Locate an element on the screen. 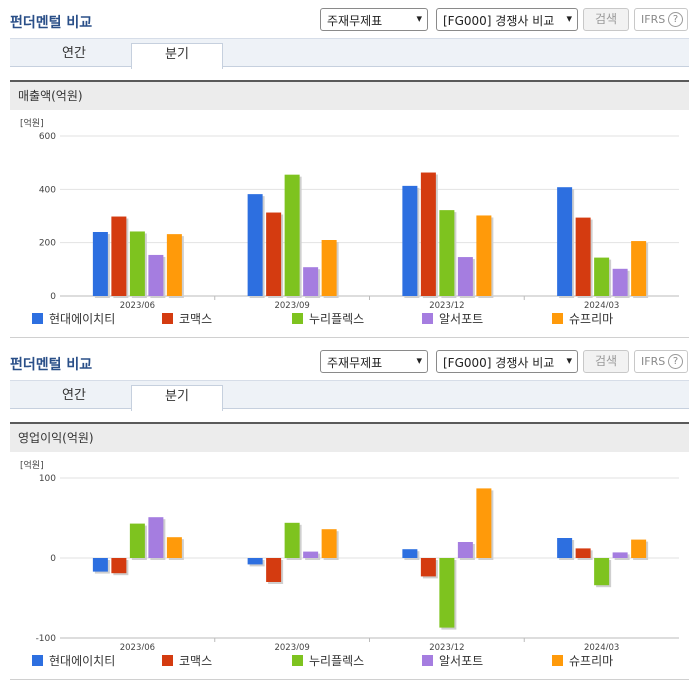 The image size is (696, 684). legend-item: 코맥스 is located at coordinates (187, 660).